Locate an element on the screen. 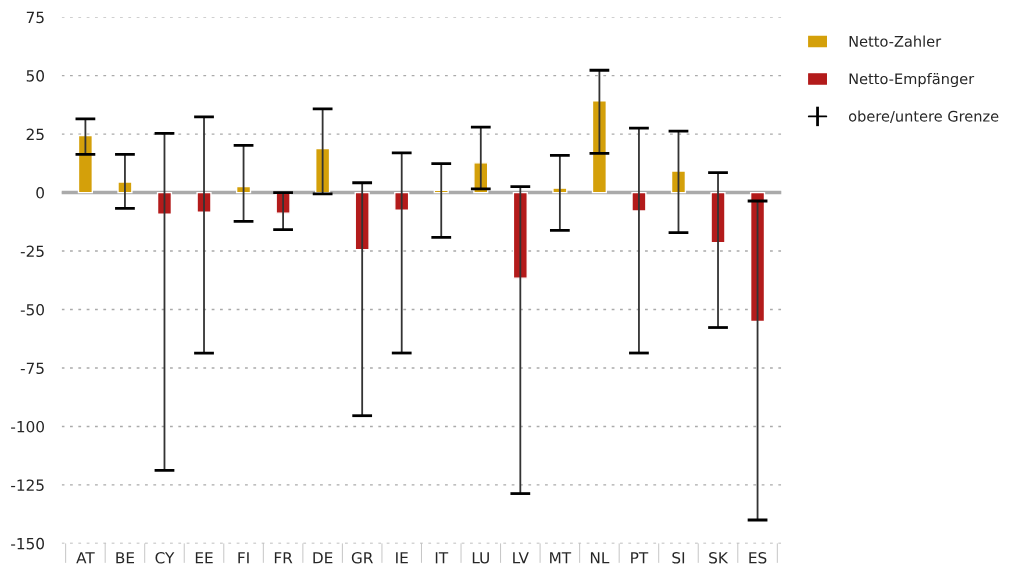 This screenshot has width=1028, height=572. text: obere/untere Grenze is located at coordinates (923, 116).